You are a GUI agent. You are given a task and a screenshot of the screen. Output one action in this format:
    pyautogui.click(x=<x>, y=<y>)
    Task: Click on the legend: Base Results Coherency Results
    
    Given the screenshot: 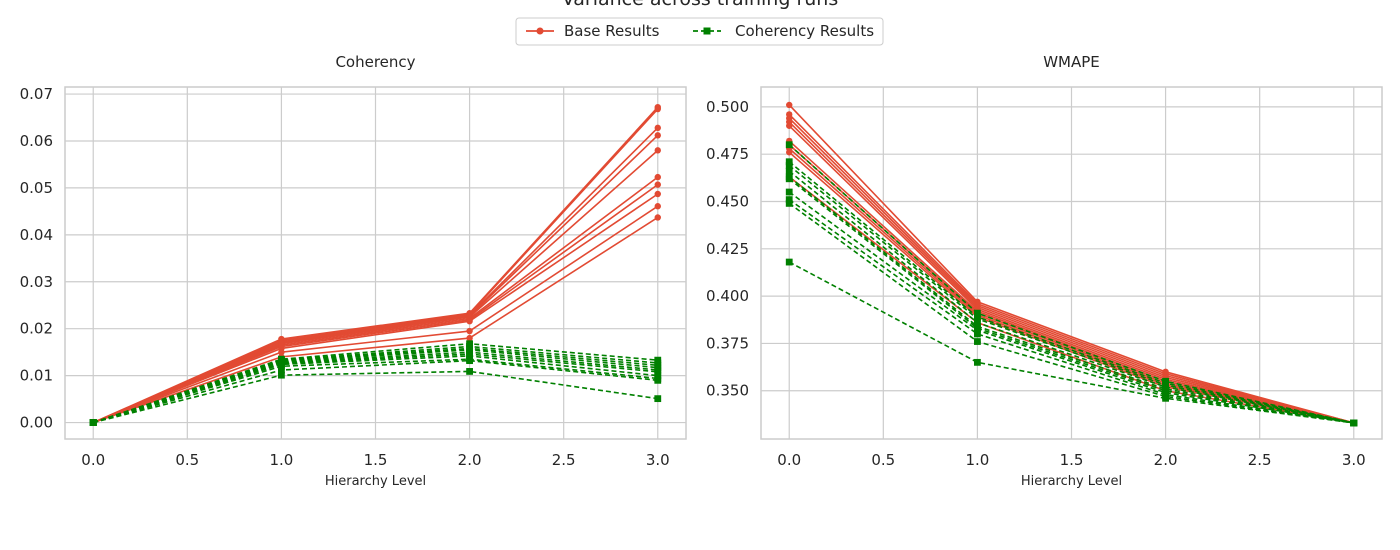 What is the action you would take?
    pyautogui.click(x=699, y=31)
    